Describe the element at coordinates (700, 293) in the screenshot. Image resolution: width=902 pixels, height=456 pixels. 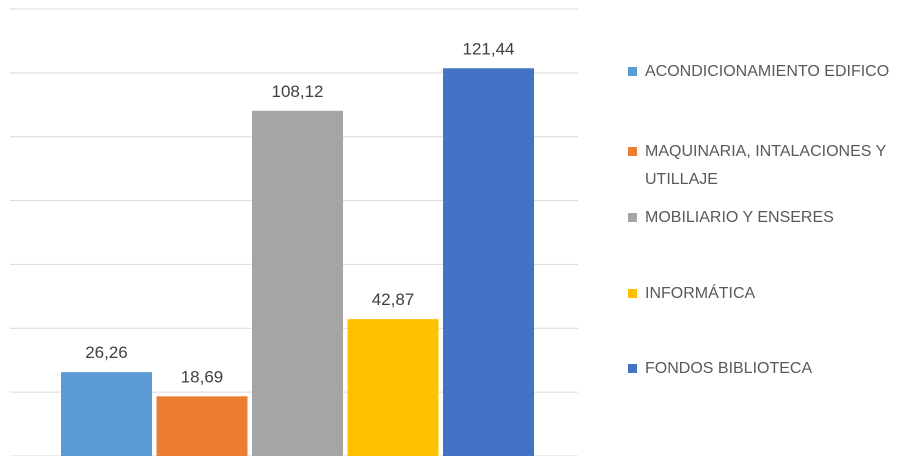
I see `legend-label: INFORMÁTICA` at that location.